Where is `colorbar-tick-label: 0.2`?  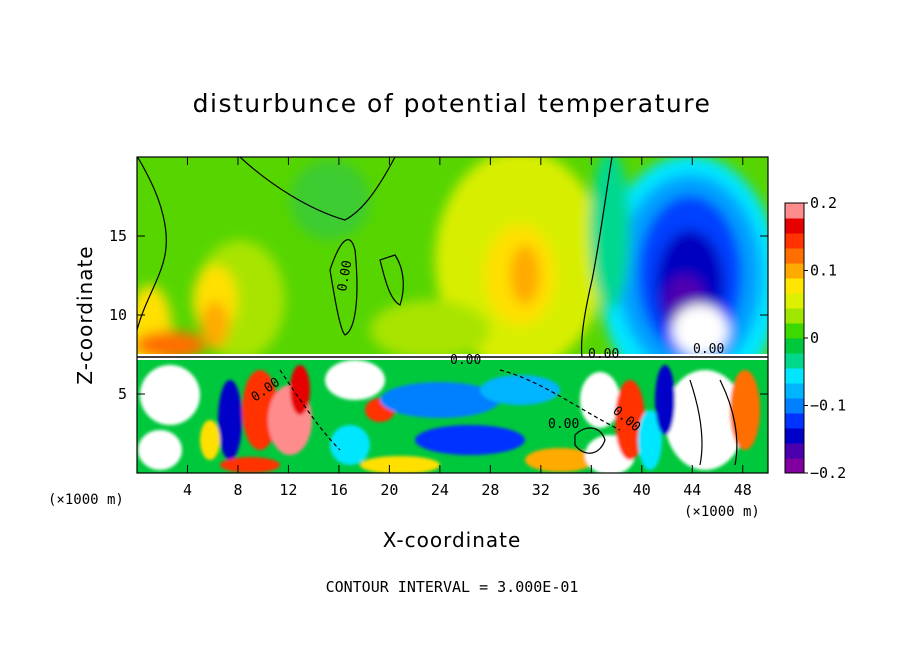 colorbar-tick-label: 0.2 is located at coordinates (823, 203).